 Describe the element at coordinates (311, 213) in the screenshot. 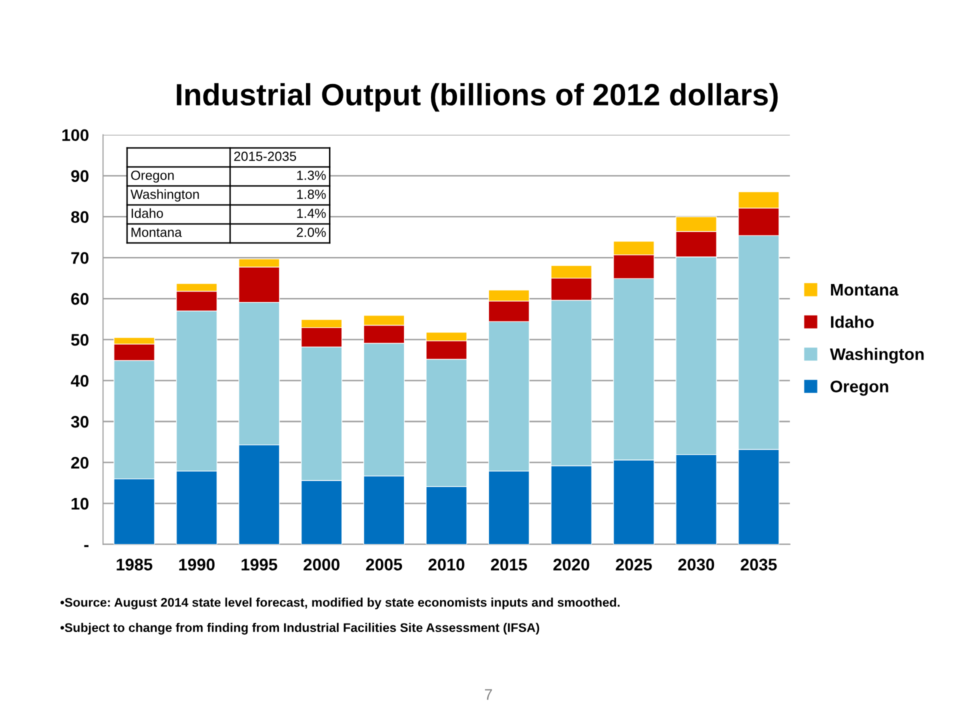

I see `annotation: 1.4%` at that location.